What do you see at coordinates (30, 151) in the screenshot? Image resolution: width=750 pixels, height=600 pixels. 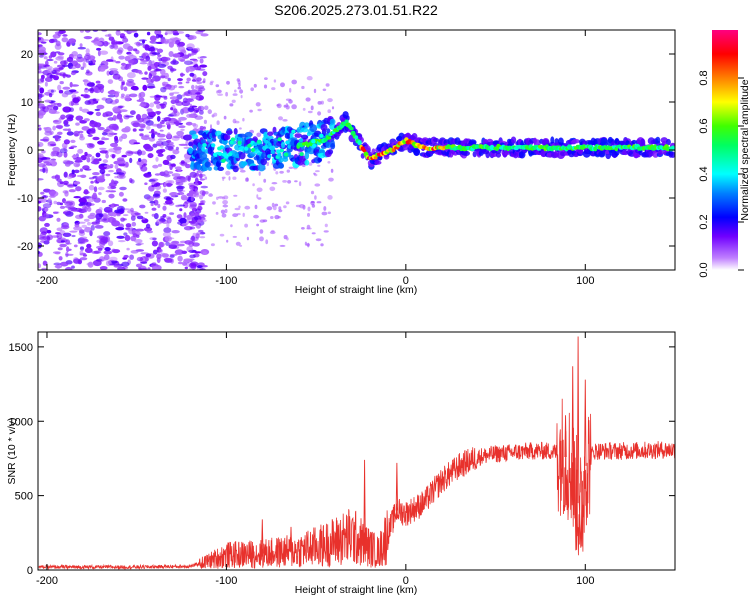 I see `ytick-label: 0` at bounding box center [30, 151].